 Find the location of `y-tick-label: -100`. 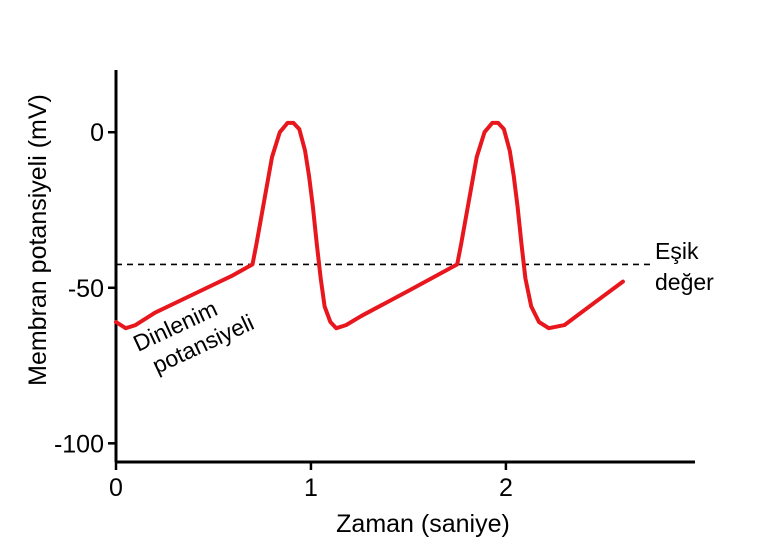

y-tick-label: -100 is located at coordinates (79, 444).